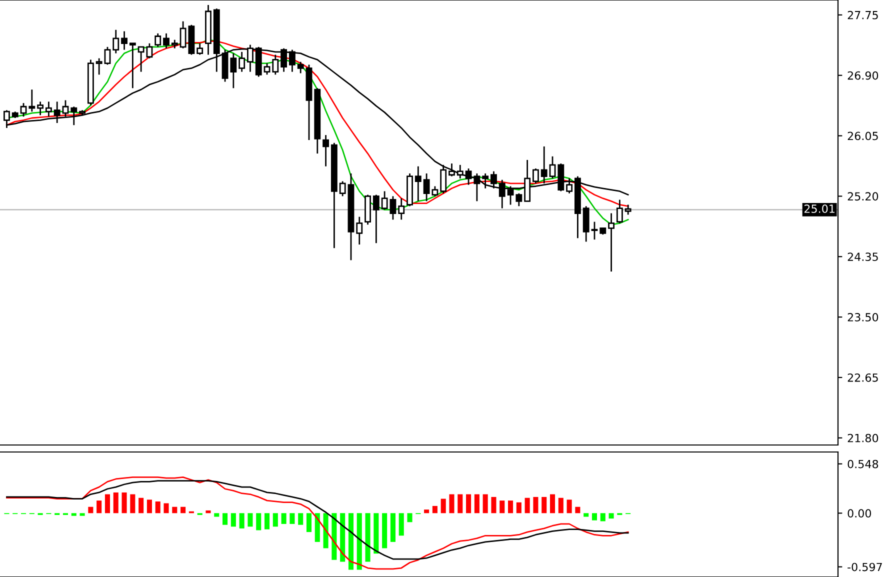  Describe the element at coordinates (863, 464) in the screenshot. I see `y-tick-label: 0.548` at that location.